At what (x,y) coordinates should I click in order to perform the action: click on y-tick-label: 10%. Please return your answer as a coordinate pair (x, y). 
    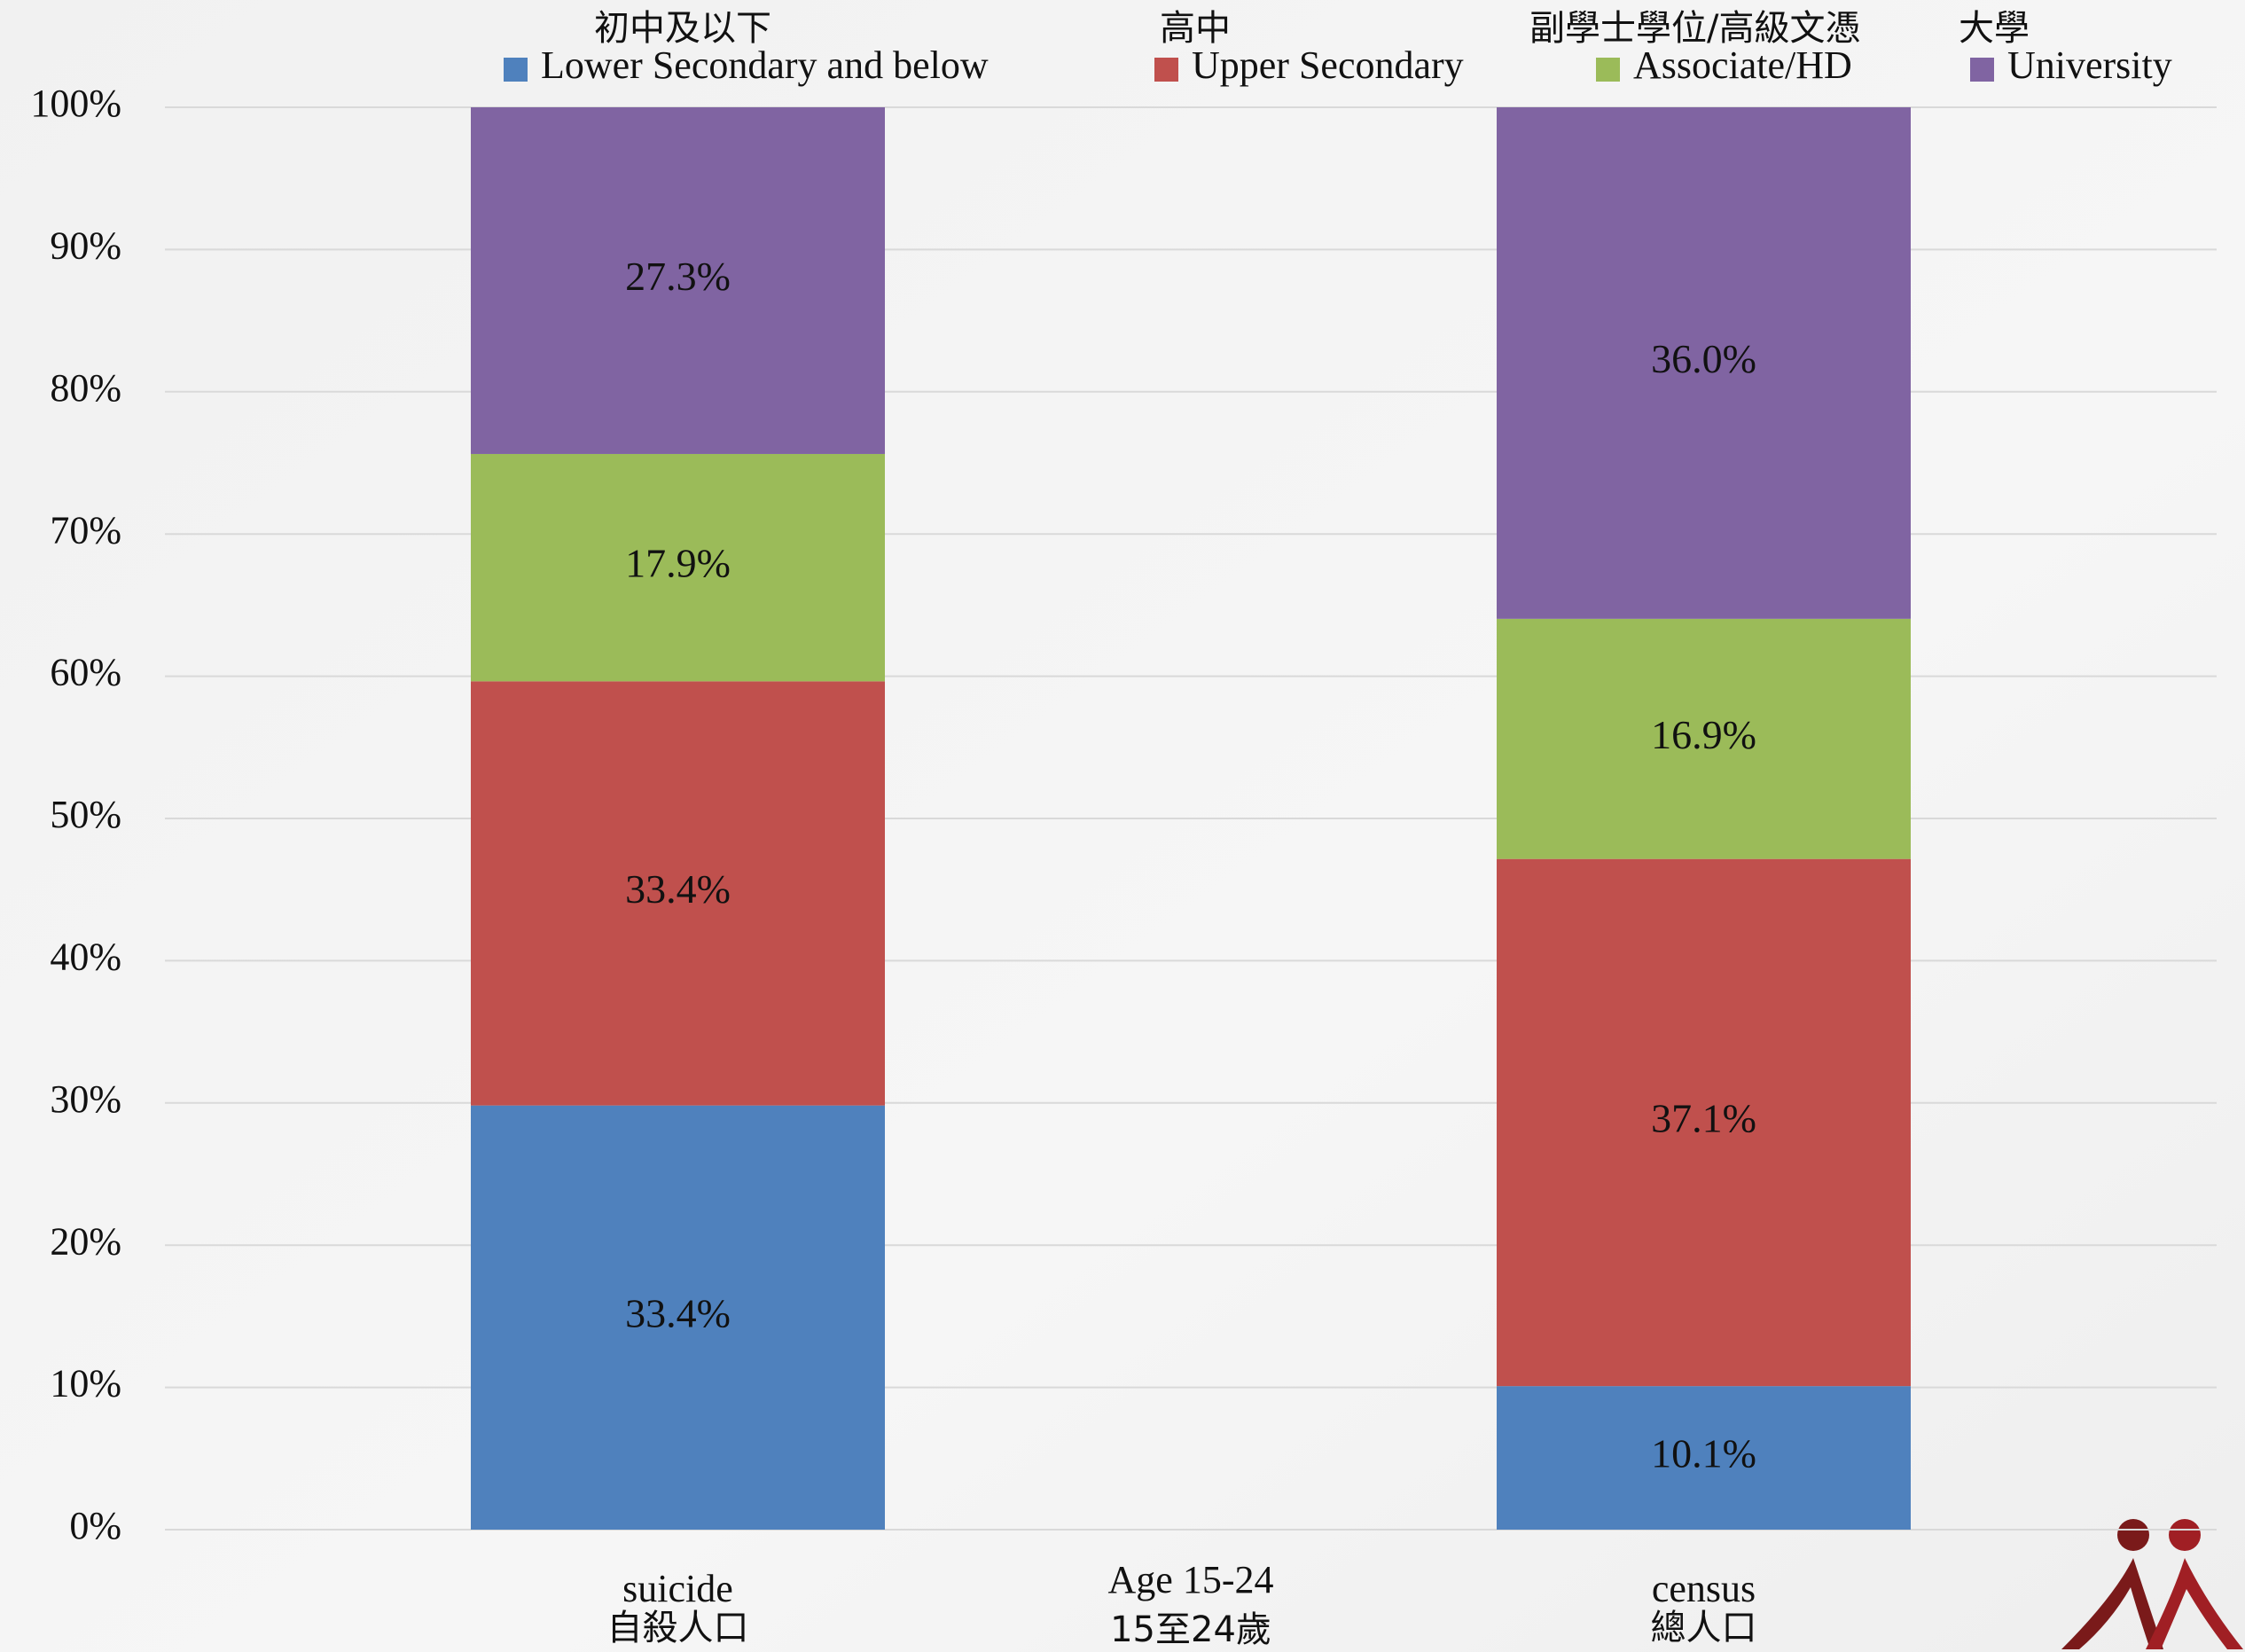
    Looking at the image, I should click on (85, 1383).